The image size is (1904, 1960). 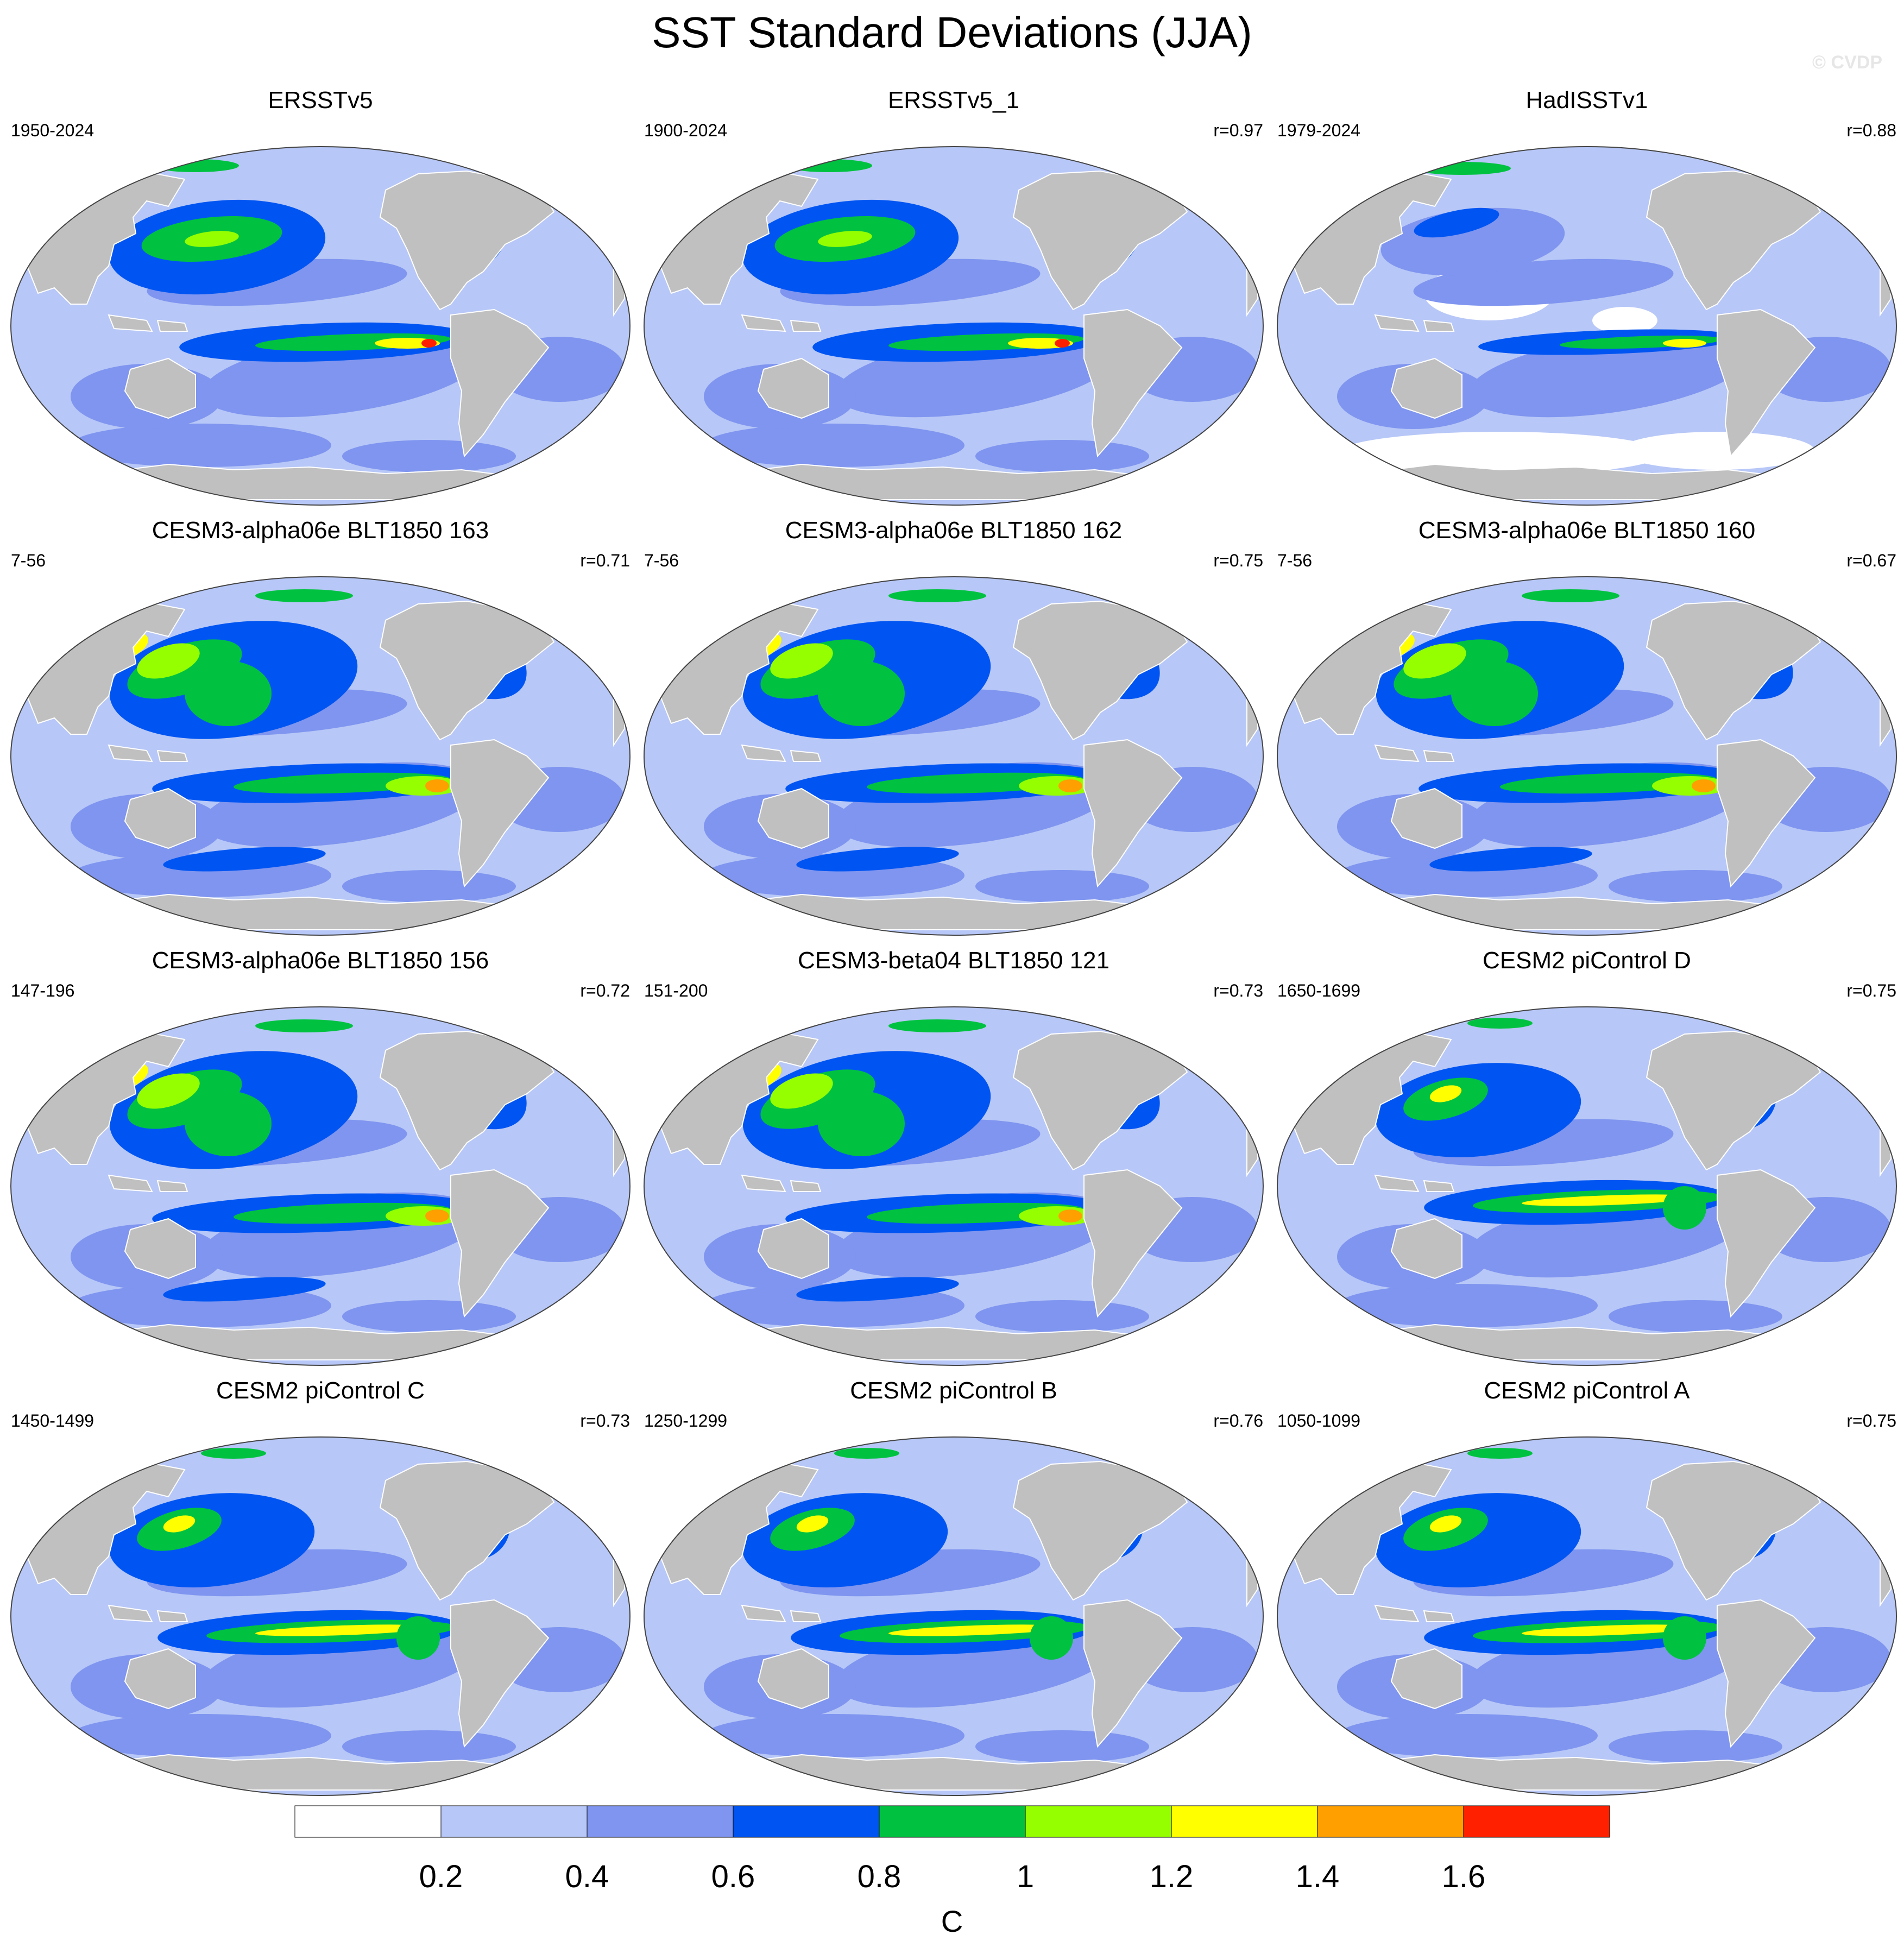 What do you see at coordinates (1871, 560) in the screenshot?
I see `panel-correlation: r=0.67` at bounding box center [1871, 560].